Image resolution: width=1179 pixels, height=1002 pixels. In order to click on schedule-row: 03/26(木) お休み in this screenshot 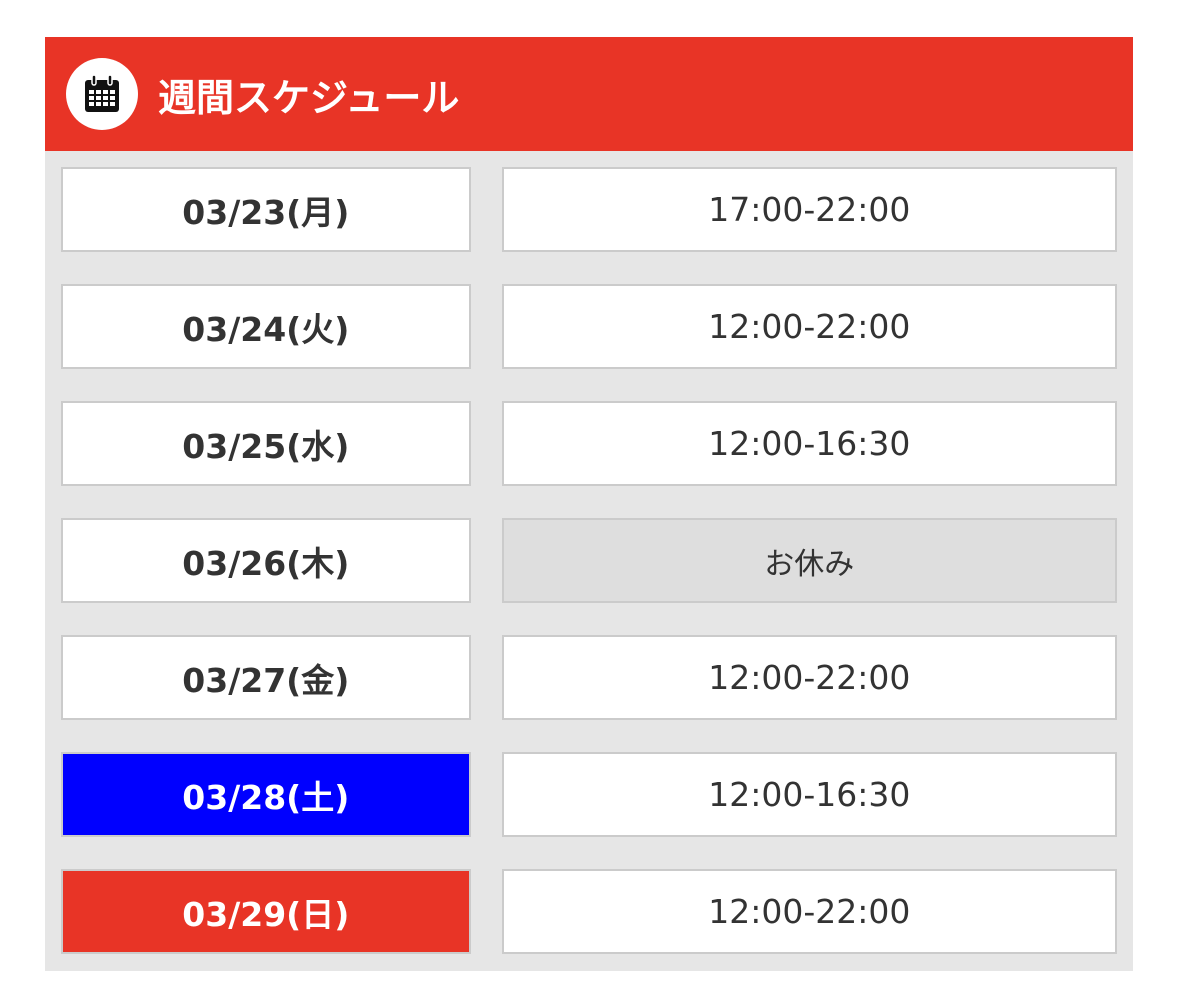, I will do `click(589, 560)`.